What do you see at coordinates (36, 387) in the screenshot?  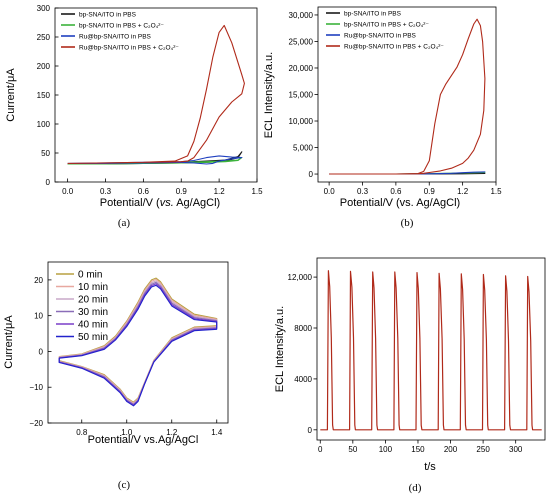 I see `y-tick-label: −10` at bounding box center [36, 387].